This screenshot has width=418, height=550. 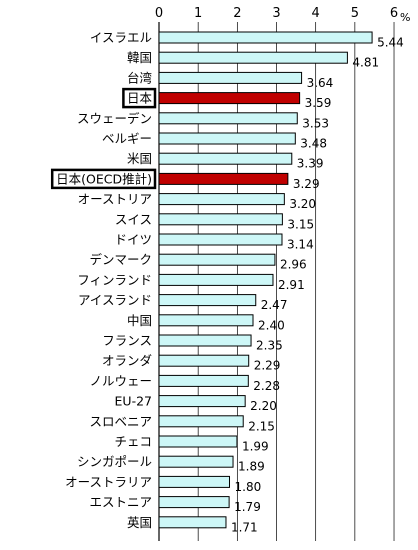 What do you see at coordinates (115, 300) in the screenshot?
I see `category-label: アイスランド` at bounding box center [115, 300].